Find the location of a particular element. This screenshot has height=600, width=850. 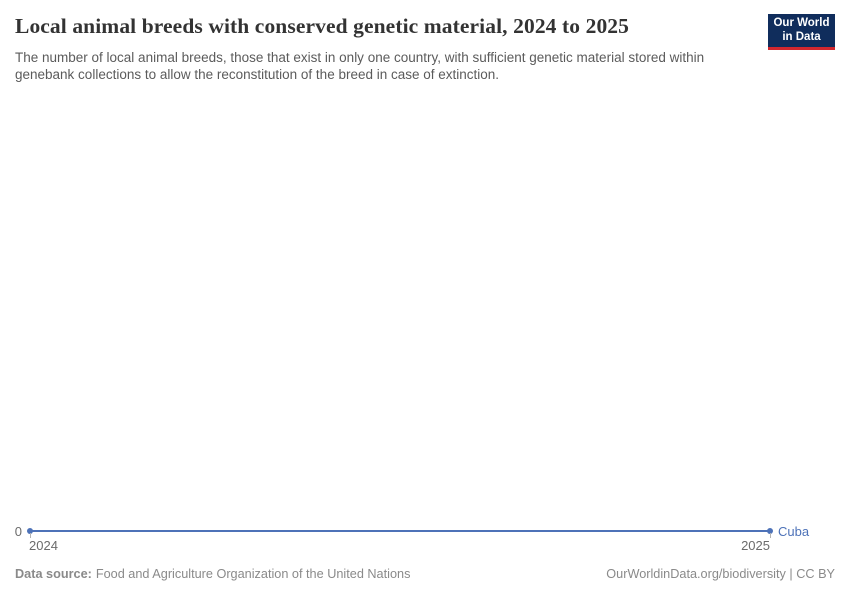

x-axis-label-start: 2024 is located at coordinates (43, 545).